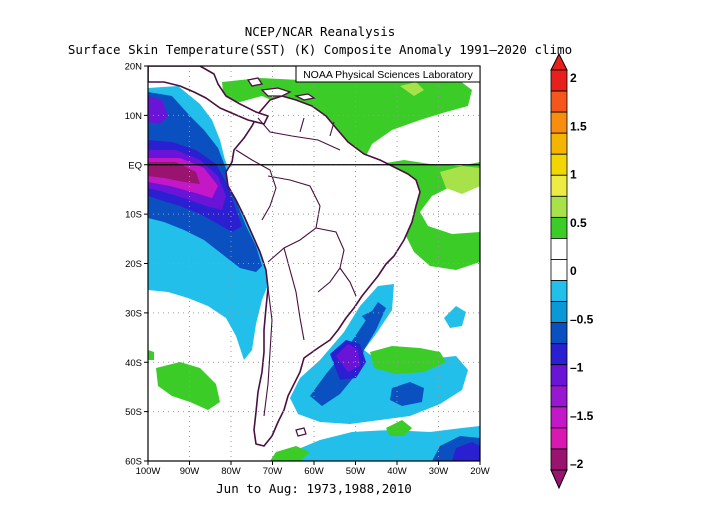  What do you see at coordinates (148, 471) in the screenshot?
I see `x-tick-label: 100W` at bounding box center [148, 471].